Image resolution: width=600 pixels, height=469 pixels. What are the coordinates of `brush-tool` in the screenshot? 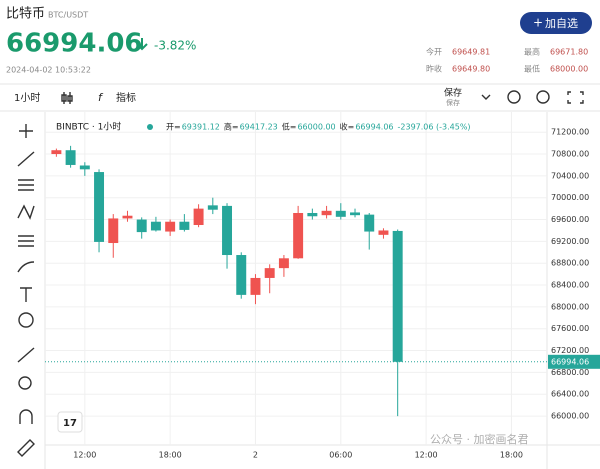 It's located at (26, 267).